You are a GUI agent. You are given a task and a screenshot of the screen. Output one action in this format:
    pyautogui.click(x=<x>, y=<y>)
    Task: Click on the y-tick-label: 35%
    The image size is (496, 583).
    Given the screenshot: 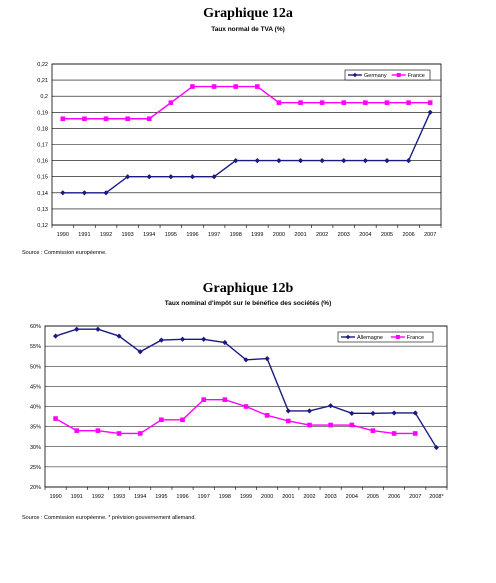 What is the action you would take?
    pyautogui.click(x=35, y=428)
    